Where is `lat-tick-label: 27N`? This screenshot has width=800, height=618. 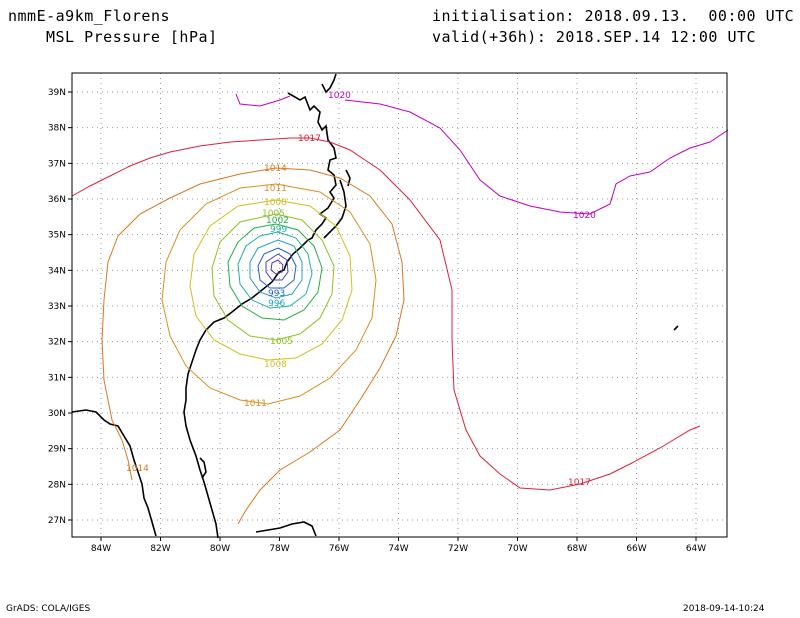
lat-tick-label: 27N is located at coordinates (57, 521).